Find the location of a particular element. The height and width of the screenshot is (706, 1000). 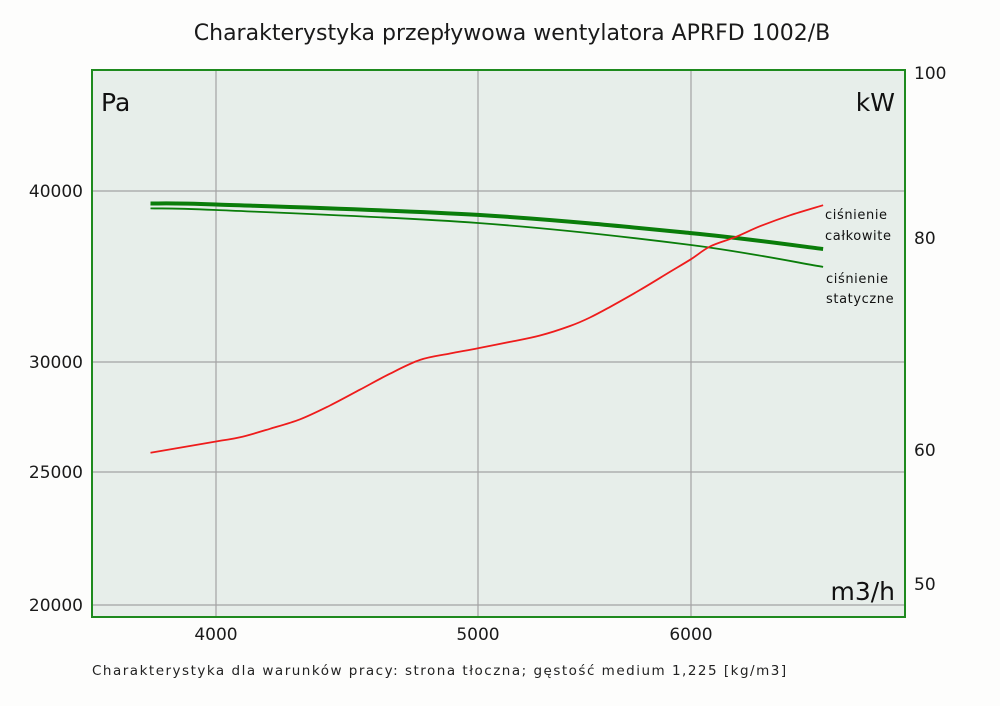

y-right-tick-label: 100 is located at coordinates (930, 74).